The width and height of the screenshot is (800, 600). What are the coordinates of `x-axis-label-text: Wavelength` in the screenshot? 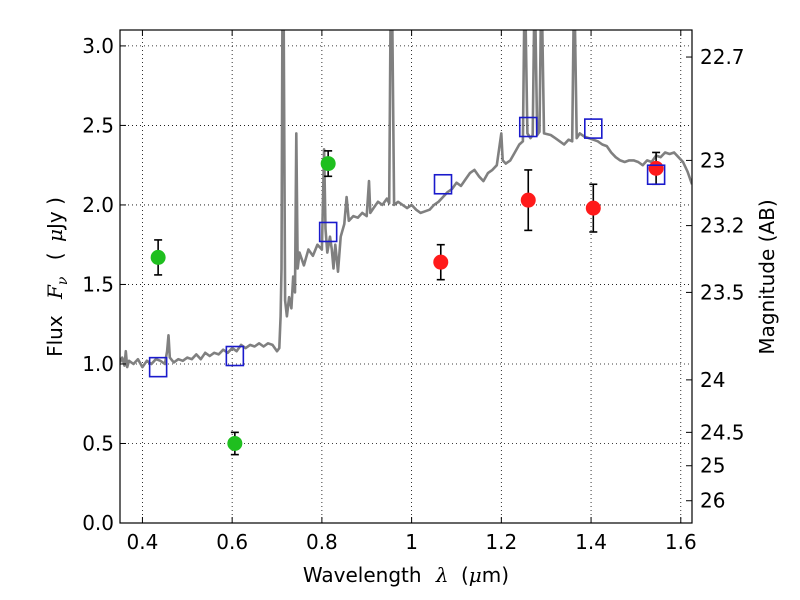 It's located at (362, 575).